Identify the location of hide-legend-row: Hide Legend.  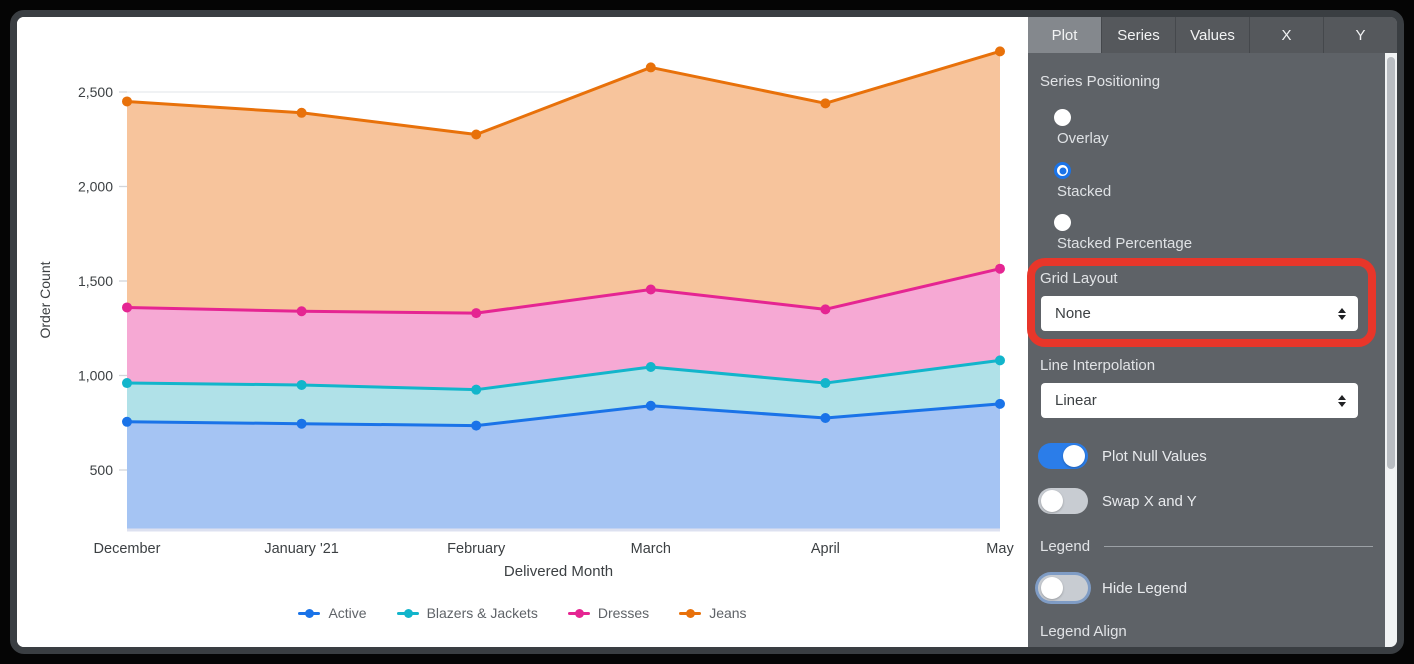
(1112, 588).